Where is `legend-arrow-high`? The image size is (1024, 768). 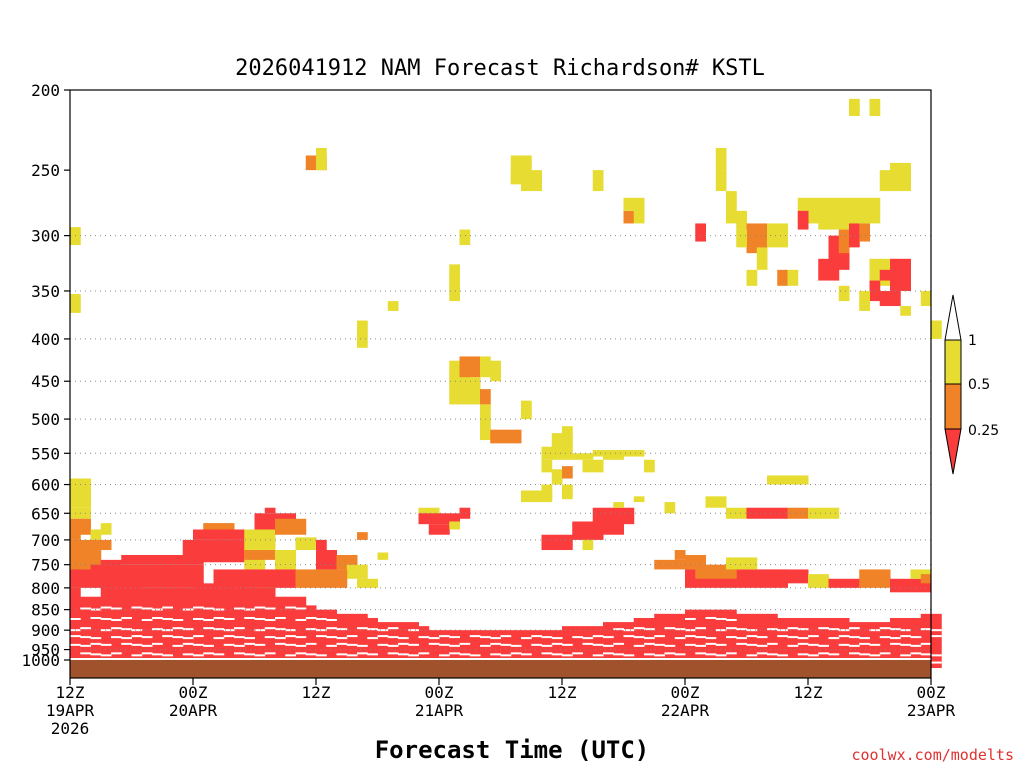
legend-arrow-high is located at coordinates (953, 317).